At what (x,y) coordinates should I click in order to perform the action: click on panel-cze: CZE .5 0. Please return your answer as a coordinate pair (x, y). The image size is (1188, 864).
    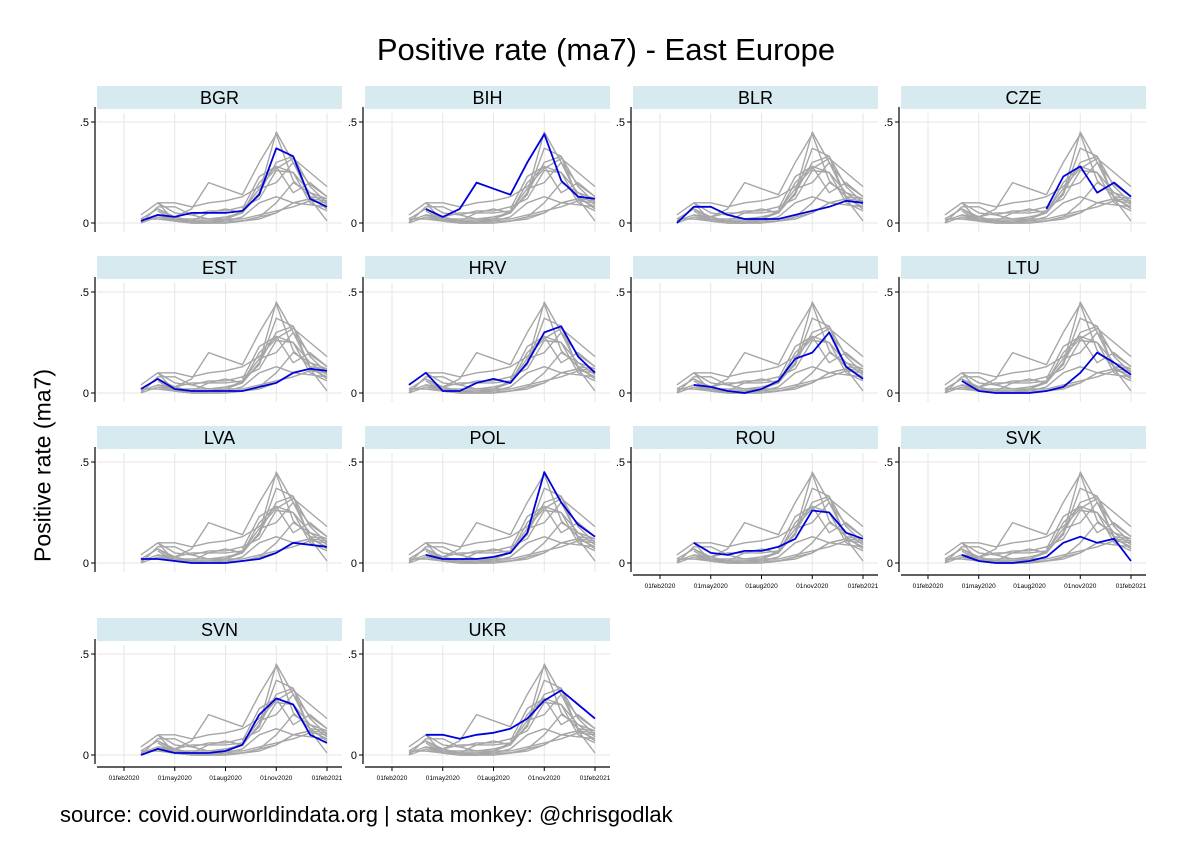
    Looking at the image, I should click on (1015, 159).